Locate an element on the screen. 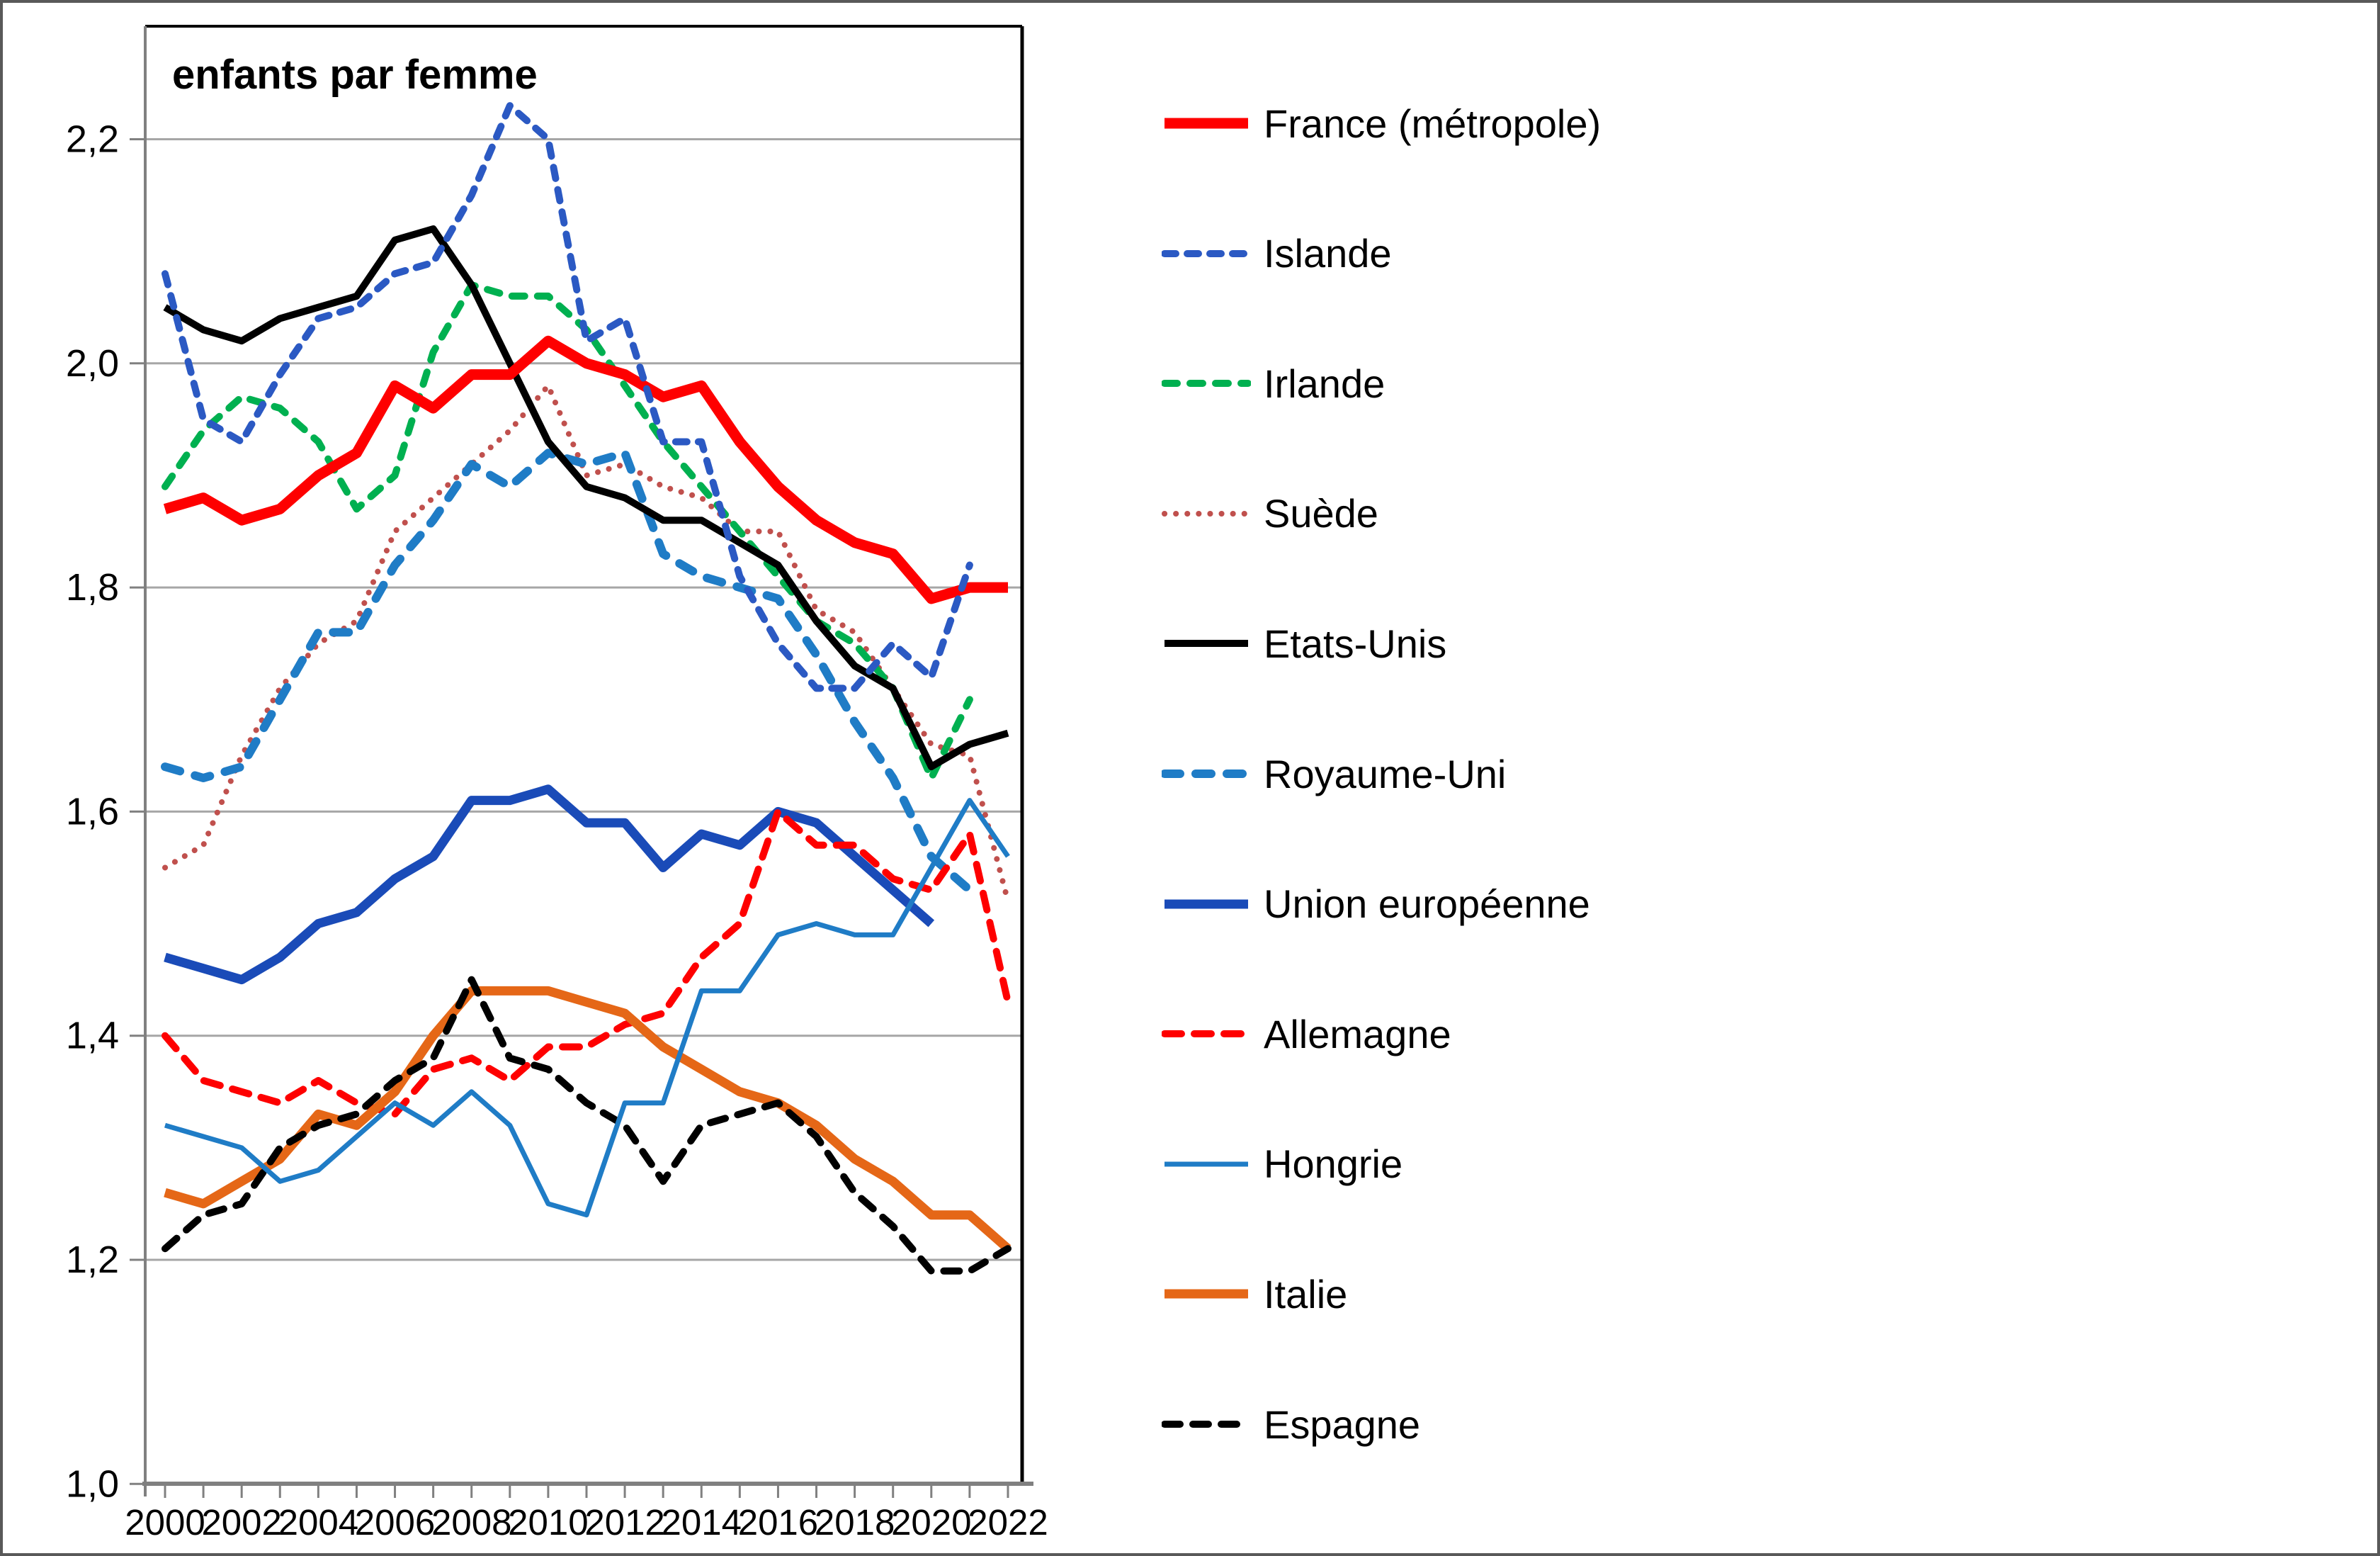 The height and width of the screenshot is (1556, 2380). series-line-su-de is located at coordinates (586, 643).